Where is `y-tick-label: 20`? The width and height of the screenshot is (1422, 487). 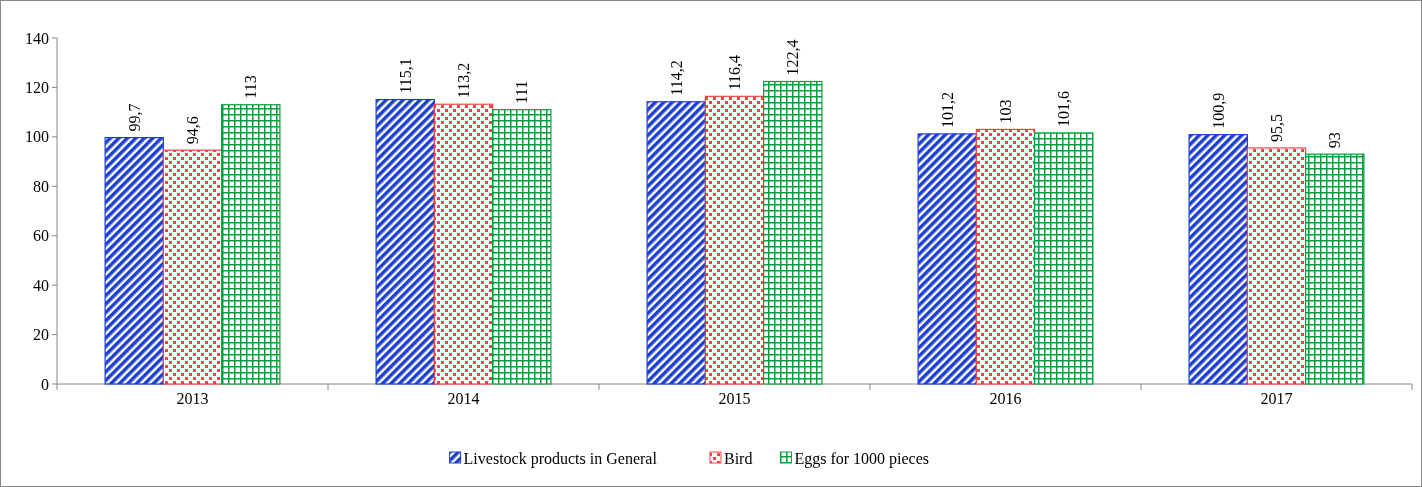
y-tick-label: 20 is located at coordinates (41, 335).